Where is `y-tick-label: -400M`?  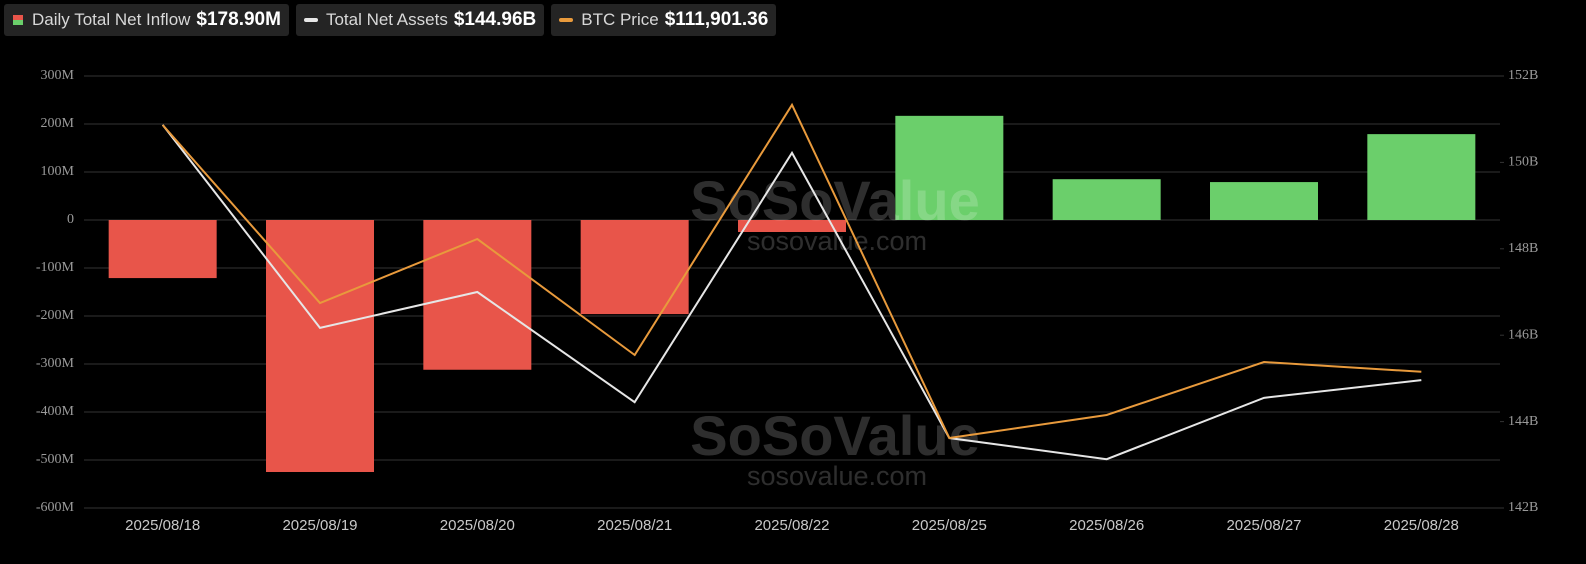
y-tick-label: -400M is located at coordinates (55, 411).